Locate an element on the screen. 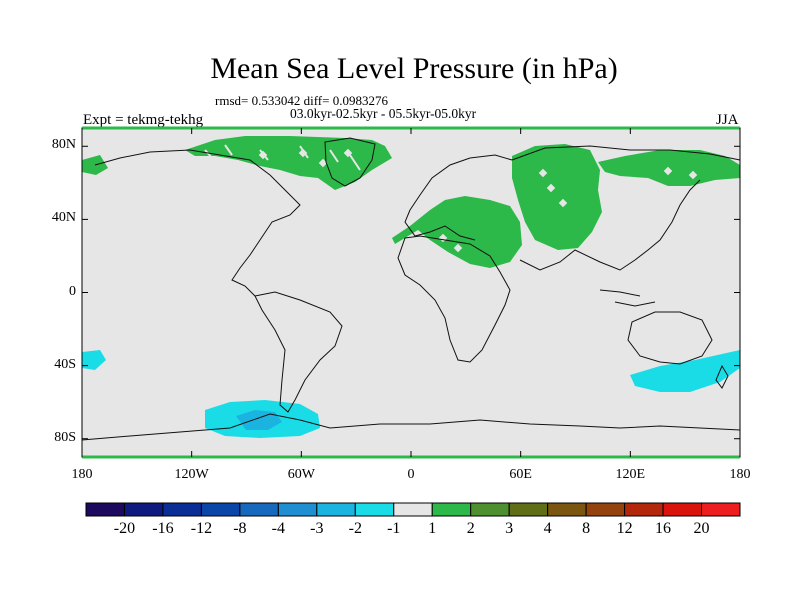 This screenshot has width=800, height=600. stats-text: rmsd= 0.533042 diff= 0.0983276 is located at coordinates (301, 100).